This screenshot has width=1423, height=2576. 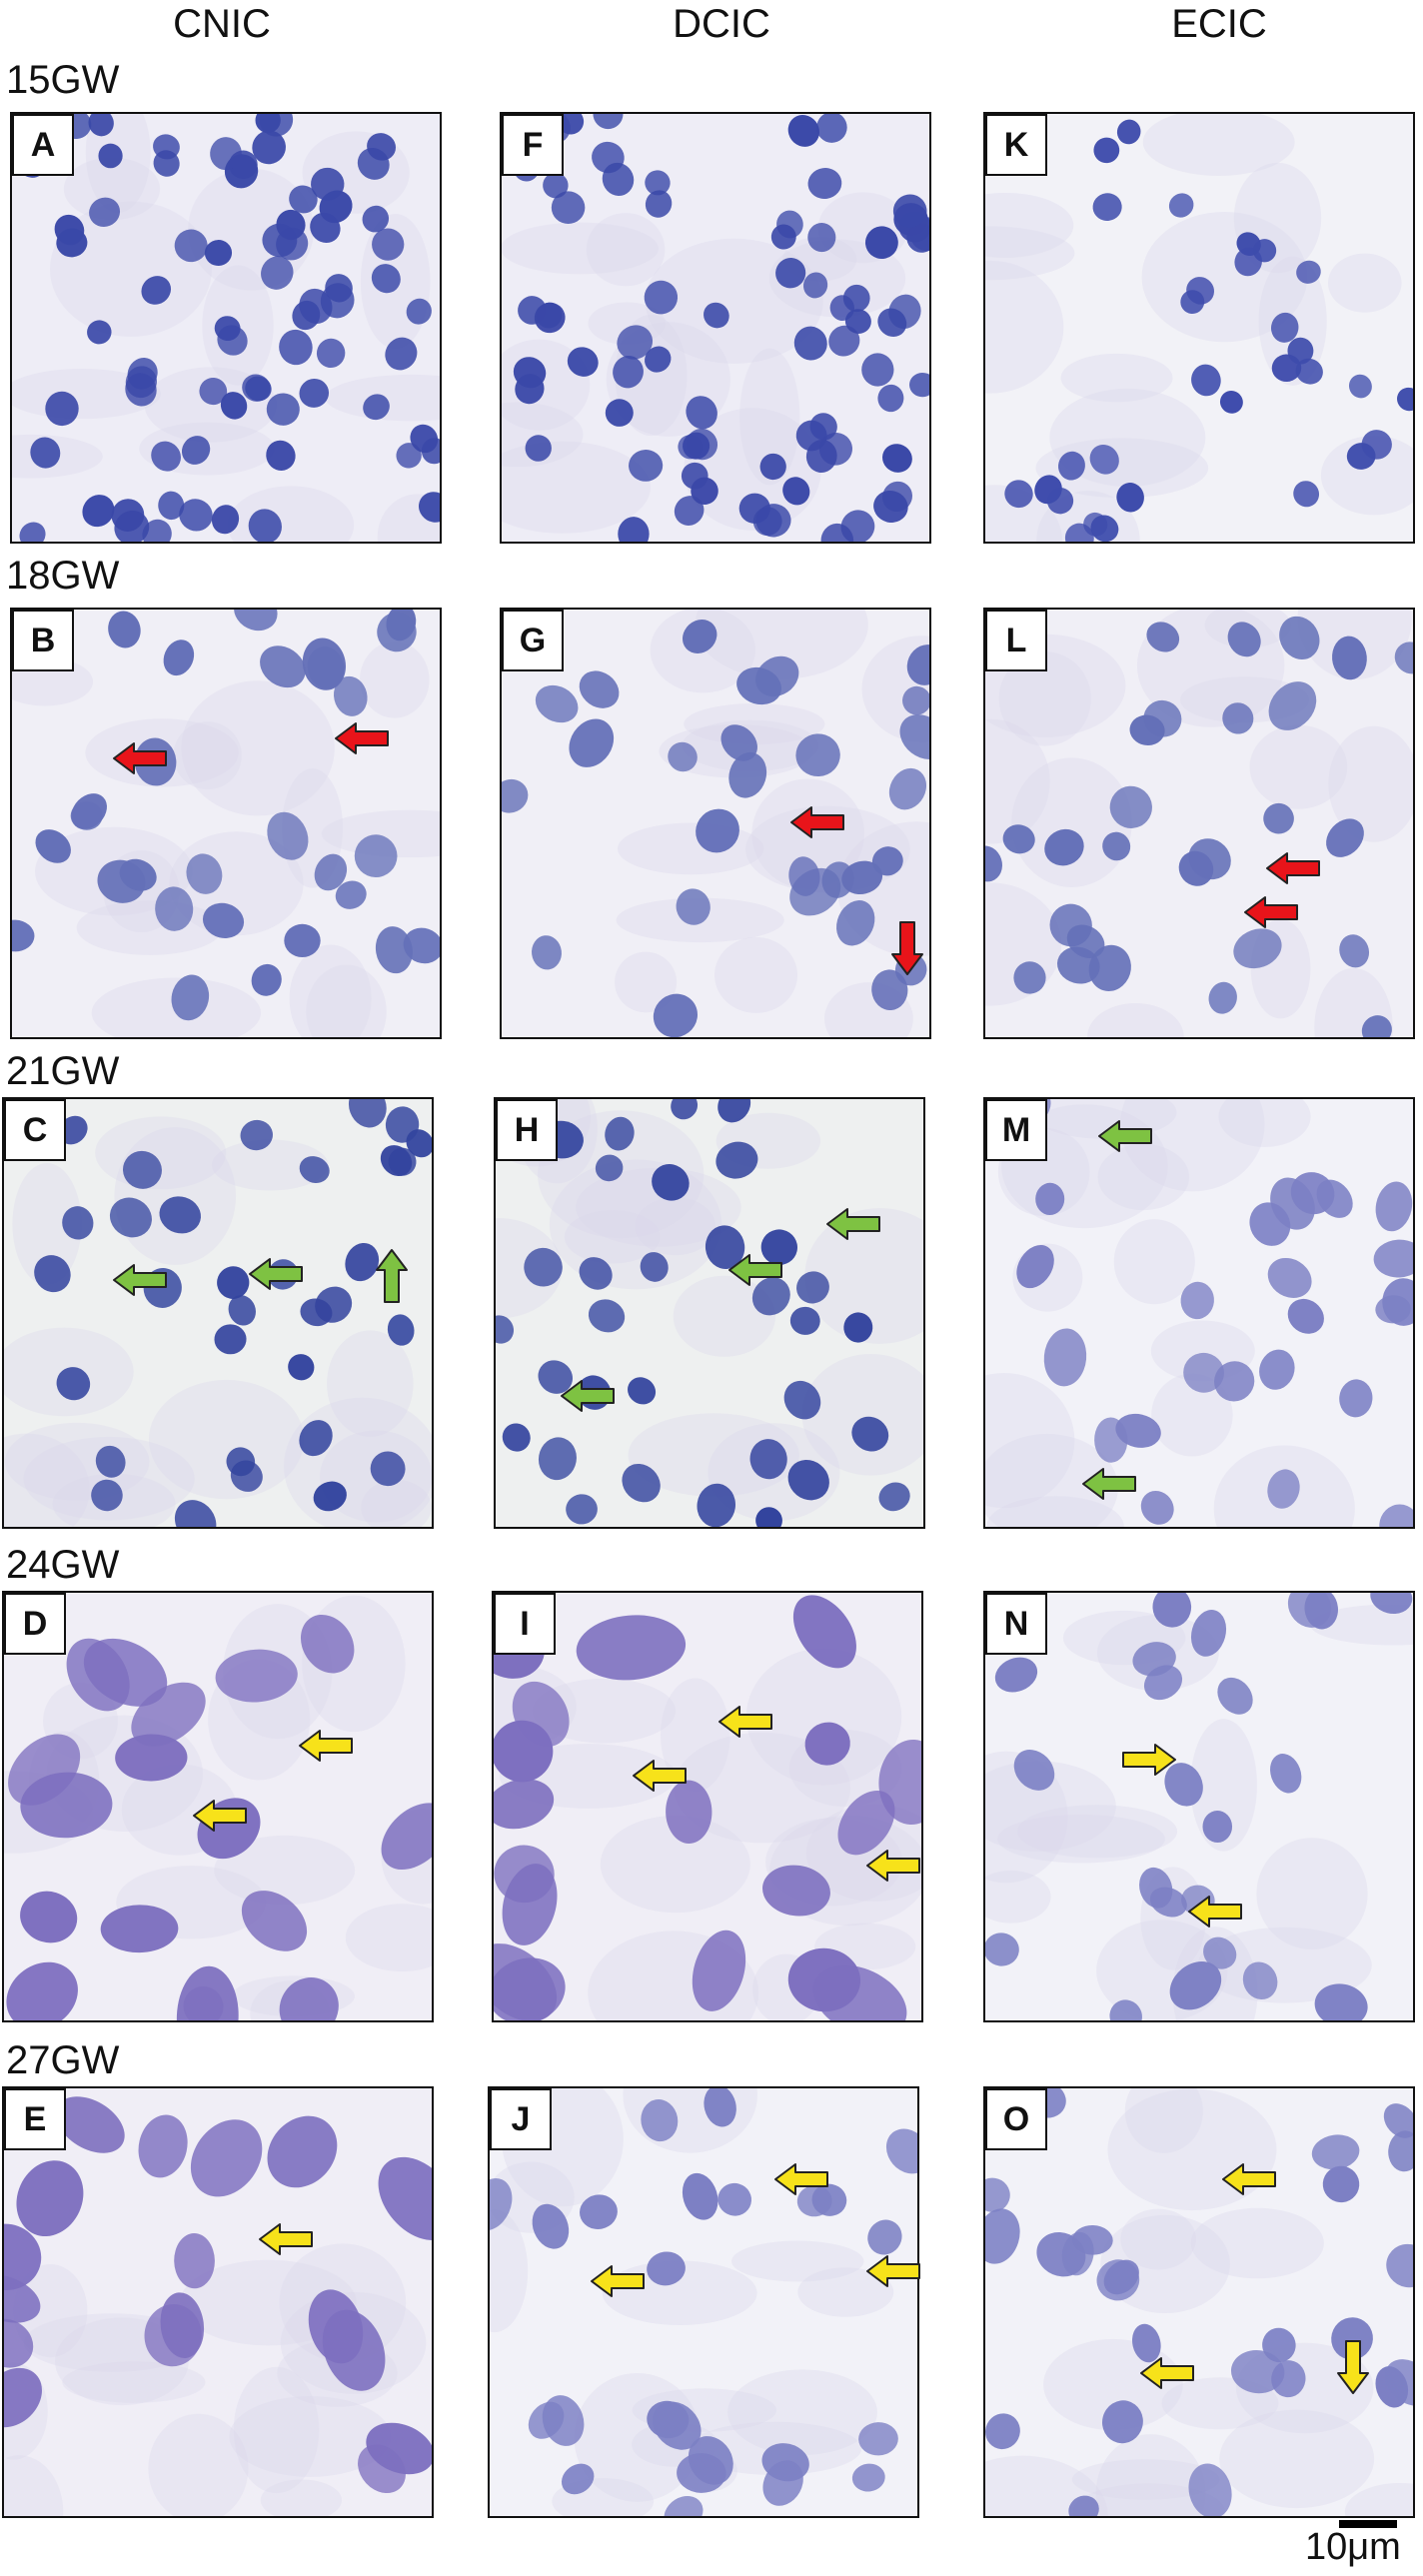 I want to click on panel-letter: O, so click(x=1016, y=2119).